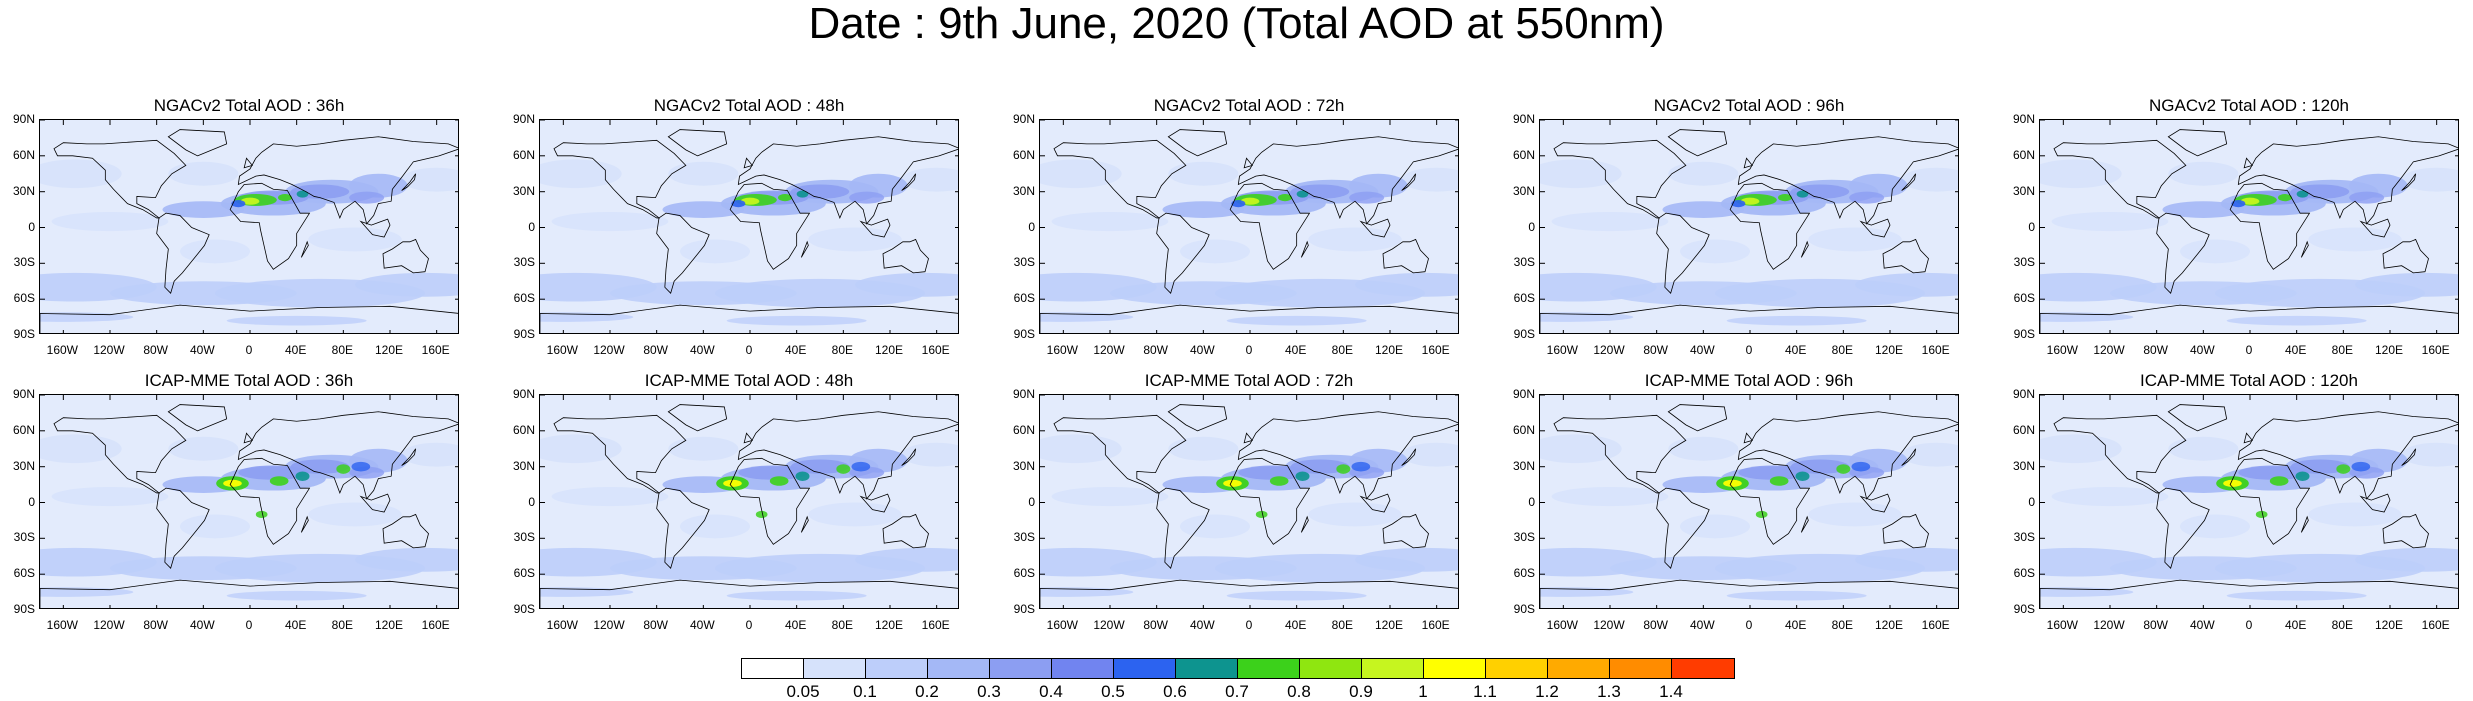 The height and width of the screenshot is (701, 2473). I want to click on colorbar-label: 0.05, so click(803, 691).